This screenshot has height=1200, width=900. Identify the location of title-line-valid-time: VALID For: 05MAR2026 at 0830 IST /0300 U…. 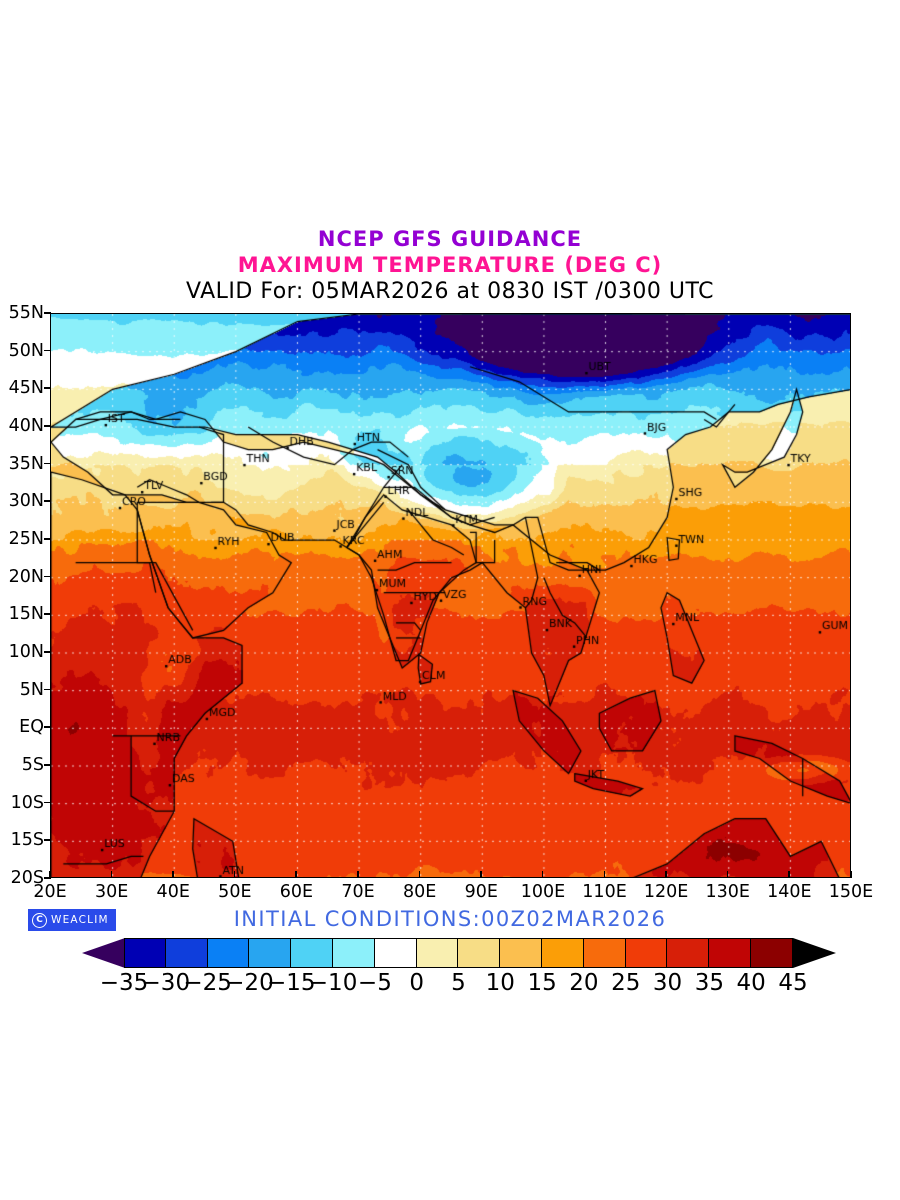
(450, 291).